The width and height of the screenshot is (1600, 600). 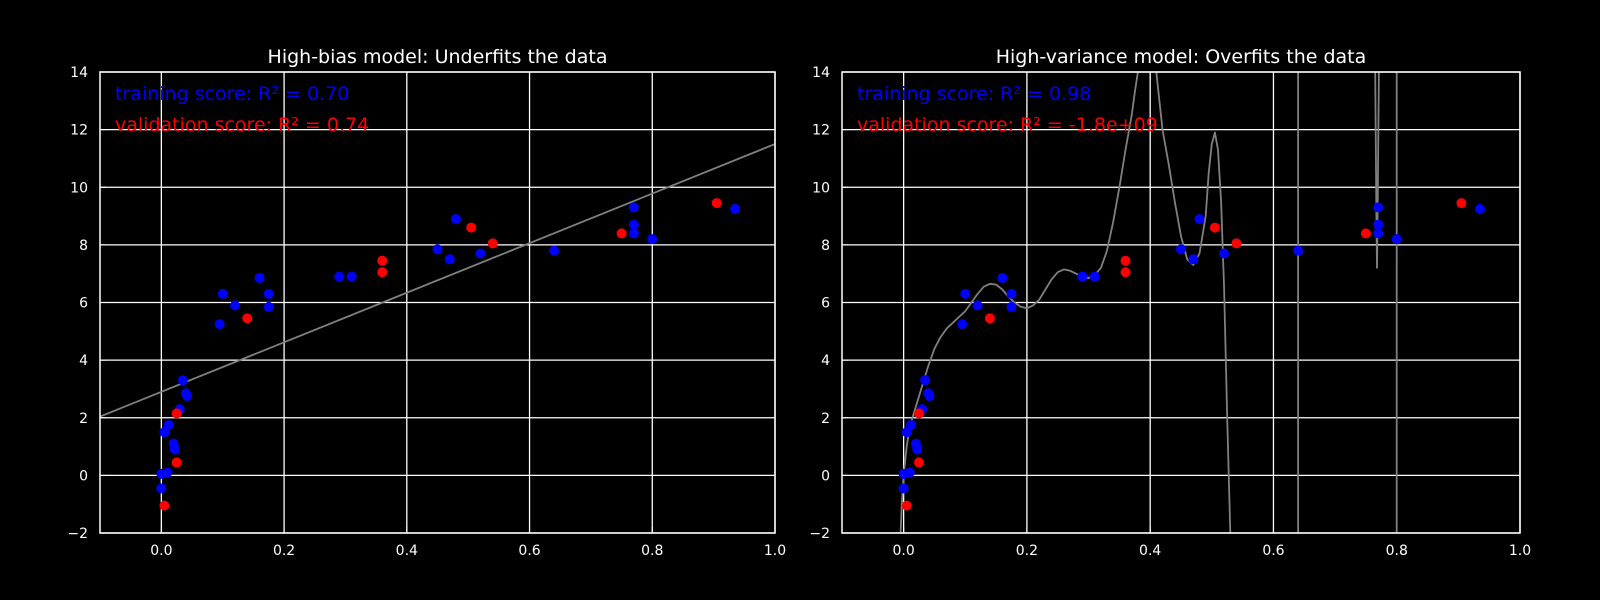 What do you see at coordinates (232, 94) in the screenshot?
I see `training-score-label: training score: R² = 0.70` at bounding box center [232, 94].